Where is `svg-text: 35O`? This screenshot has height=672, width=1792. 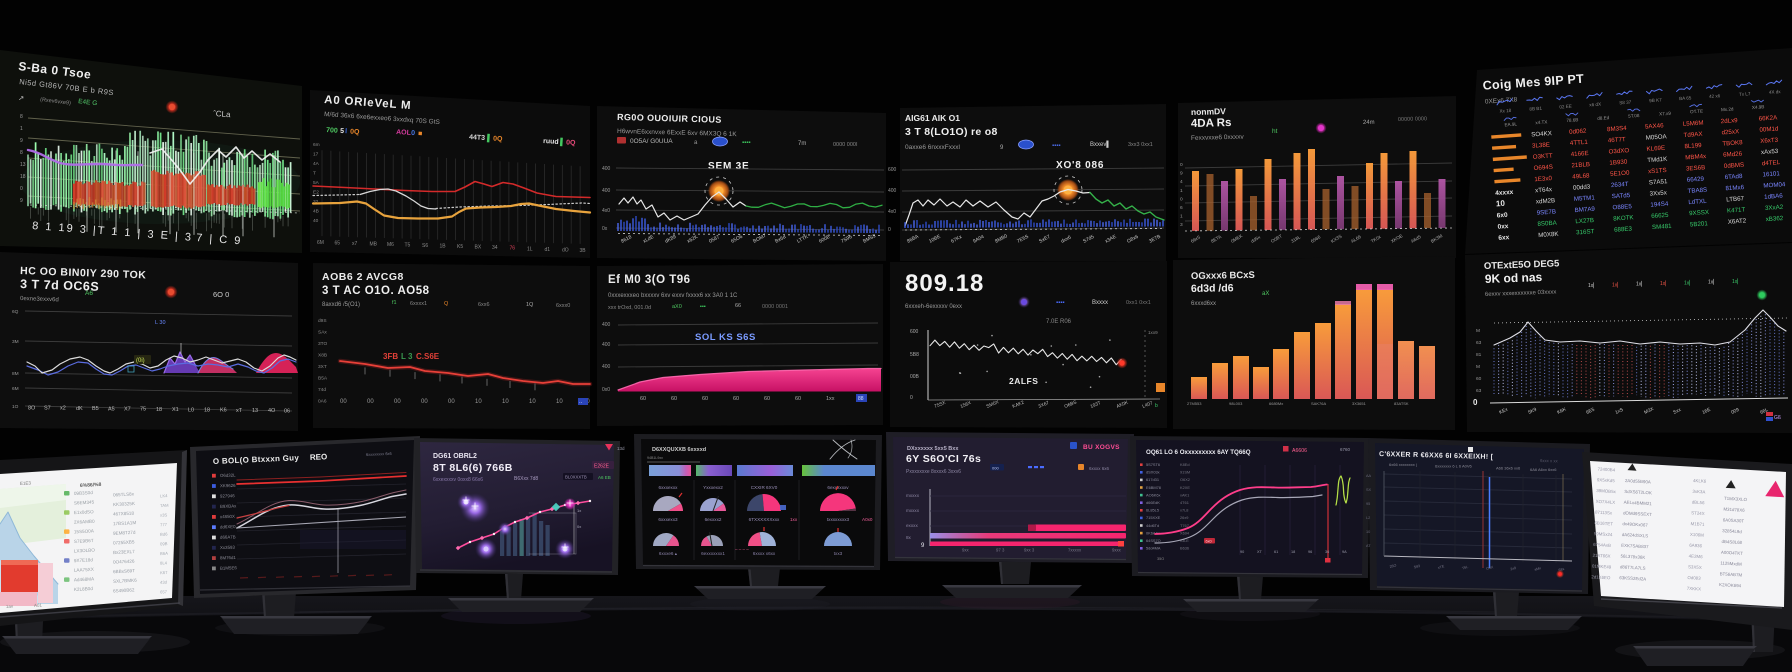
svg-text: 35O is located at coordinates (1160, 559).